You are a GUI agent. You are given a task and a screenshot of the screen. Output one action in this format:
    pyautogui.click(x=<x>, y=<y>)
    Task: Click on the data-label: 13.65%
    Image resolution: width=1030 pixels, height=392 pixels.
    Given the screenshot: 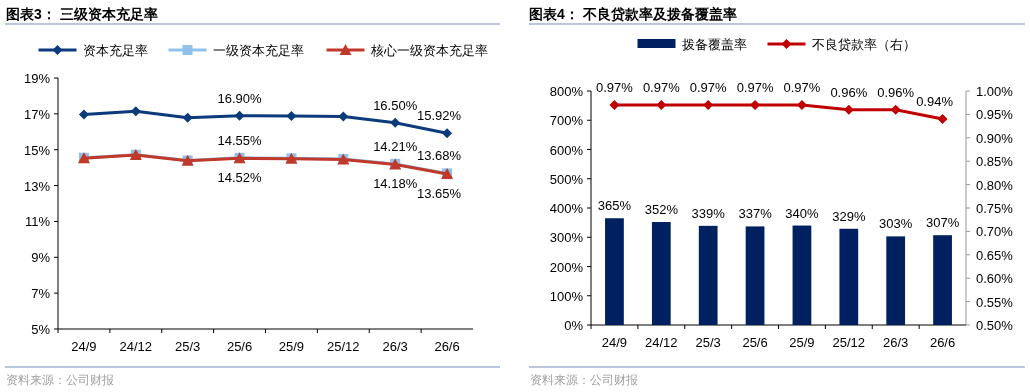 What is the action you would take?
    pyautogui.click(x=439, y=193)
    